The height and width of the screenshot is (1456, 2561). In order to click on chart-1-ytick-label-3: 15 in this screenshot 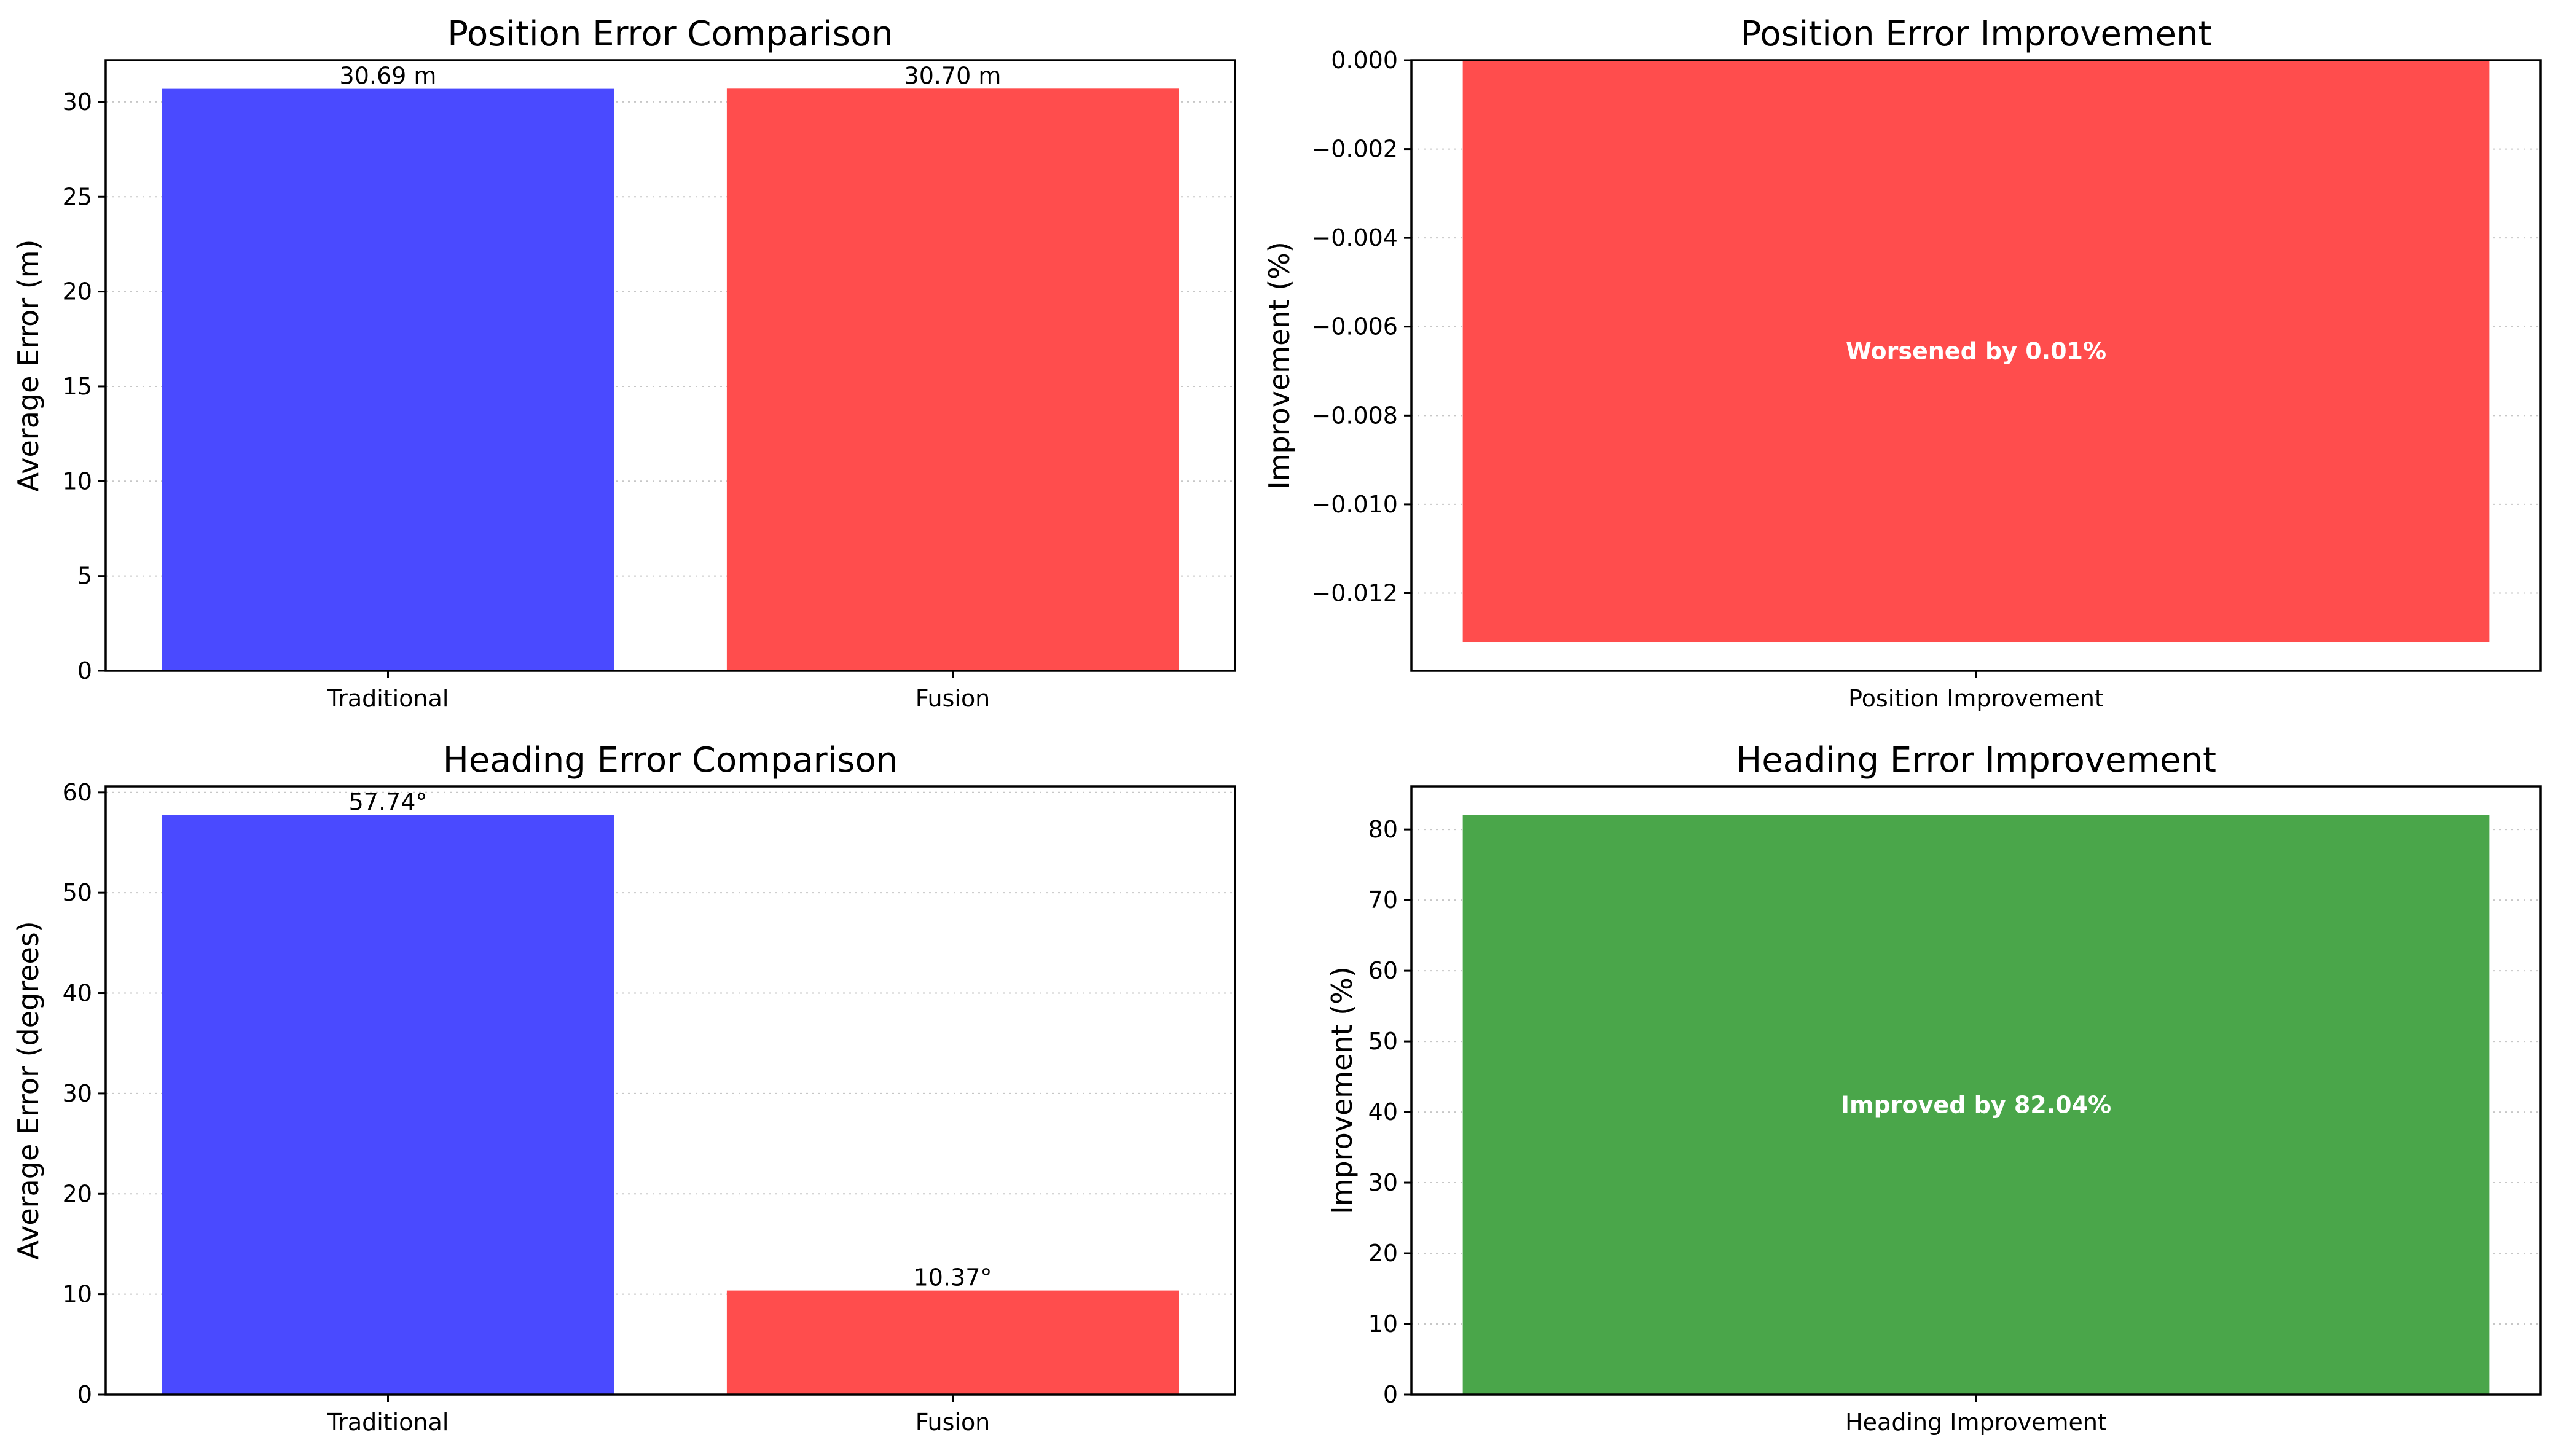, I will do `click(77, 386)`.